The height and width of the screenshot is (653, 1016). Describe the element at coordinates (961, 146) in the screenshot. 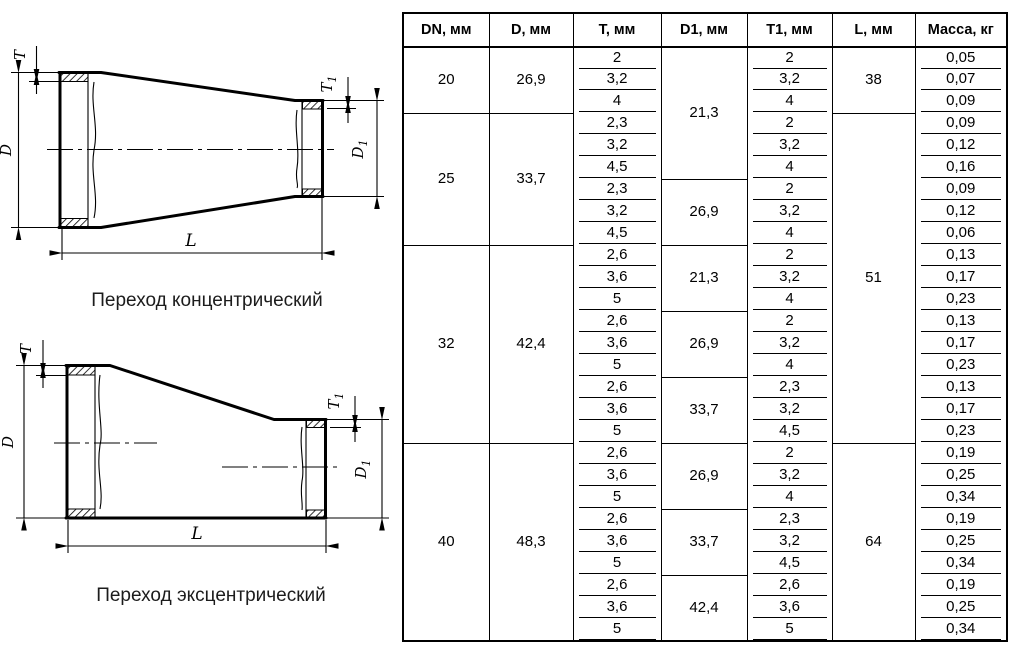

I see `value-cell: 0,12` at that location.